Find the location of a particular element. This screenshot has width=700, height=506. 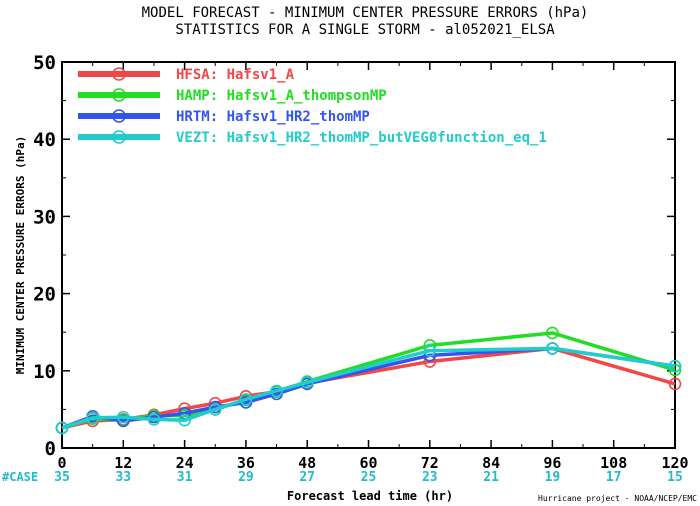

case-count: 35 is located at coordinates (62, 477).